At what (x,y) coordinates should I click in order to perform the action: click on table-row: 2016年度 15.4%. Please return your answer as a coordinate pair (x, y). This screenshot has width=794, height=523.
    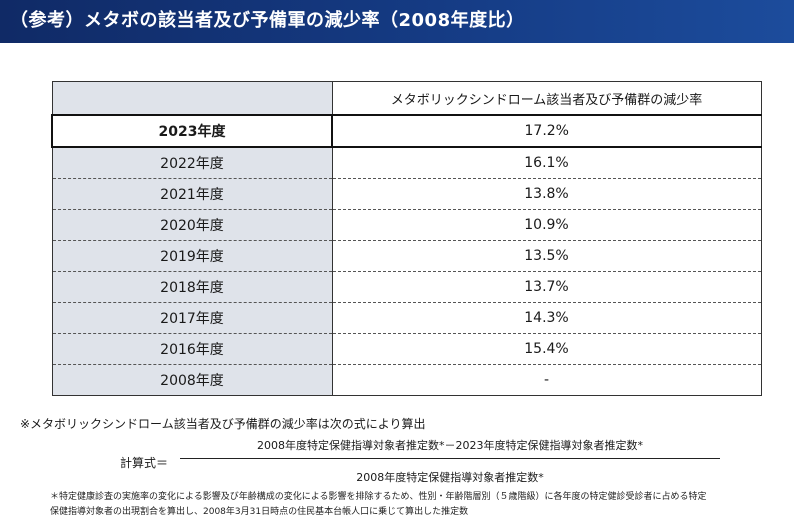
    Looking at the image, I should click on (406, 349).